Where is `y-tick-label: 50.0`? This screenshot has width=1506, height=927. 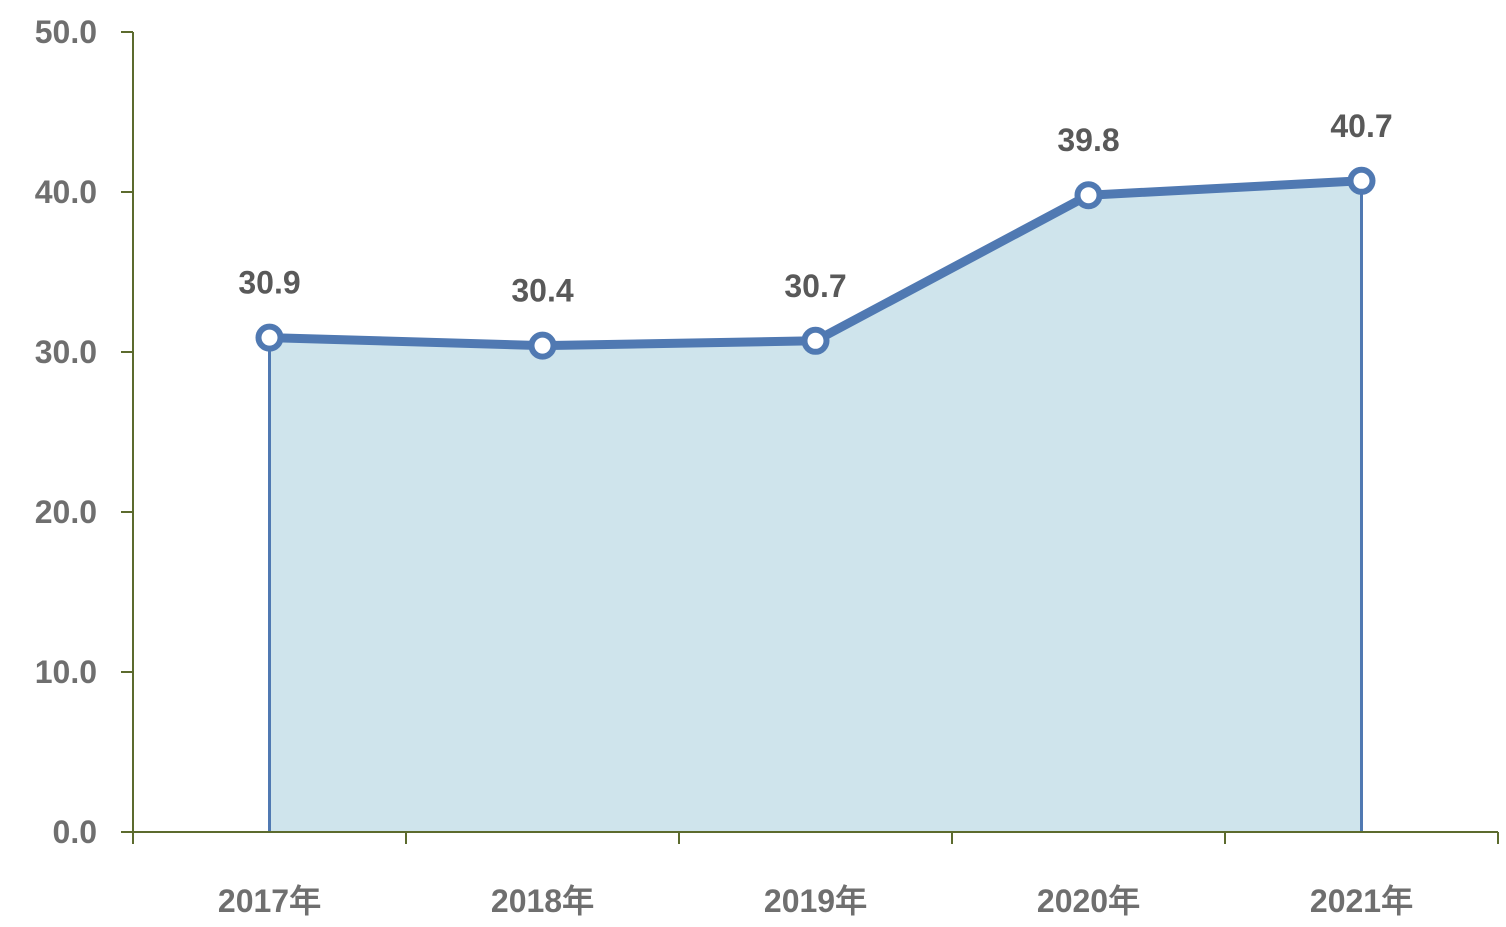
y-tick-label: 50.0 is located at coordinates (66, 32).